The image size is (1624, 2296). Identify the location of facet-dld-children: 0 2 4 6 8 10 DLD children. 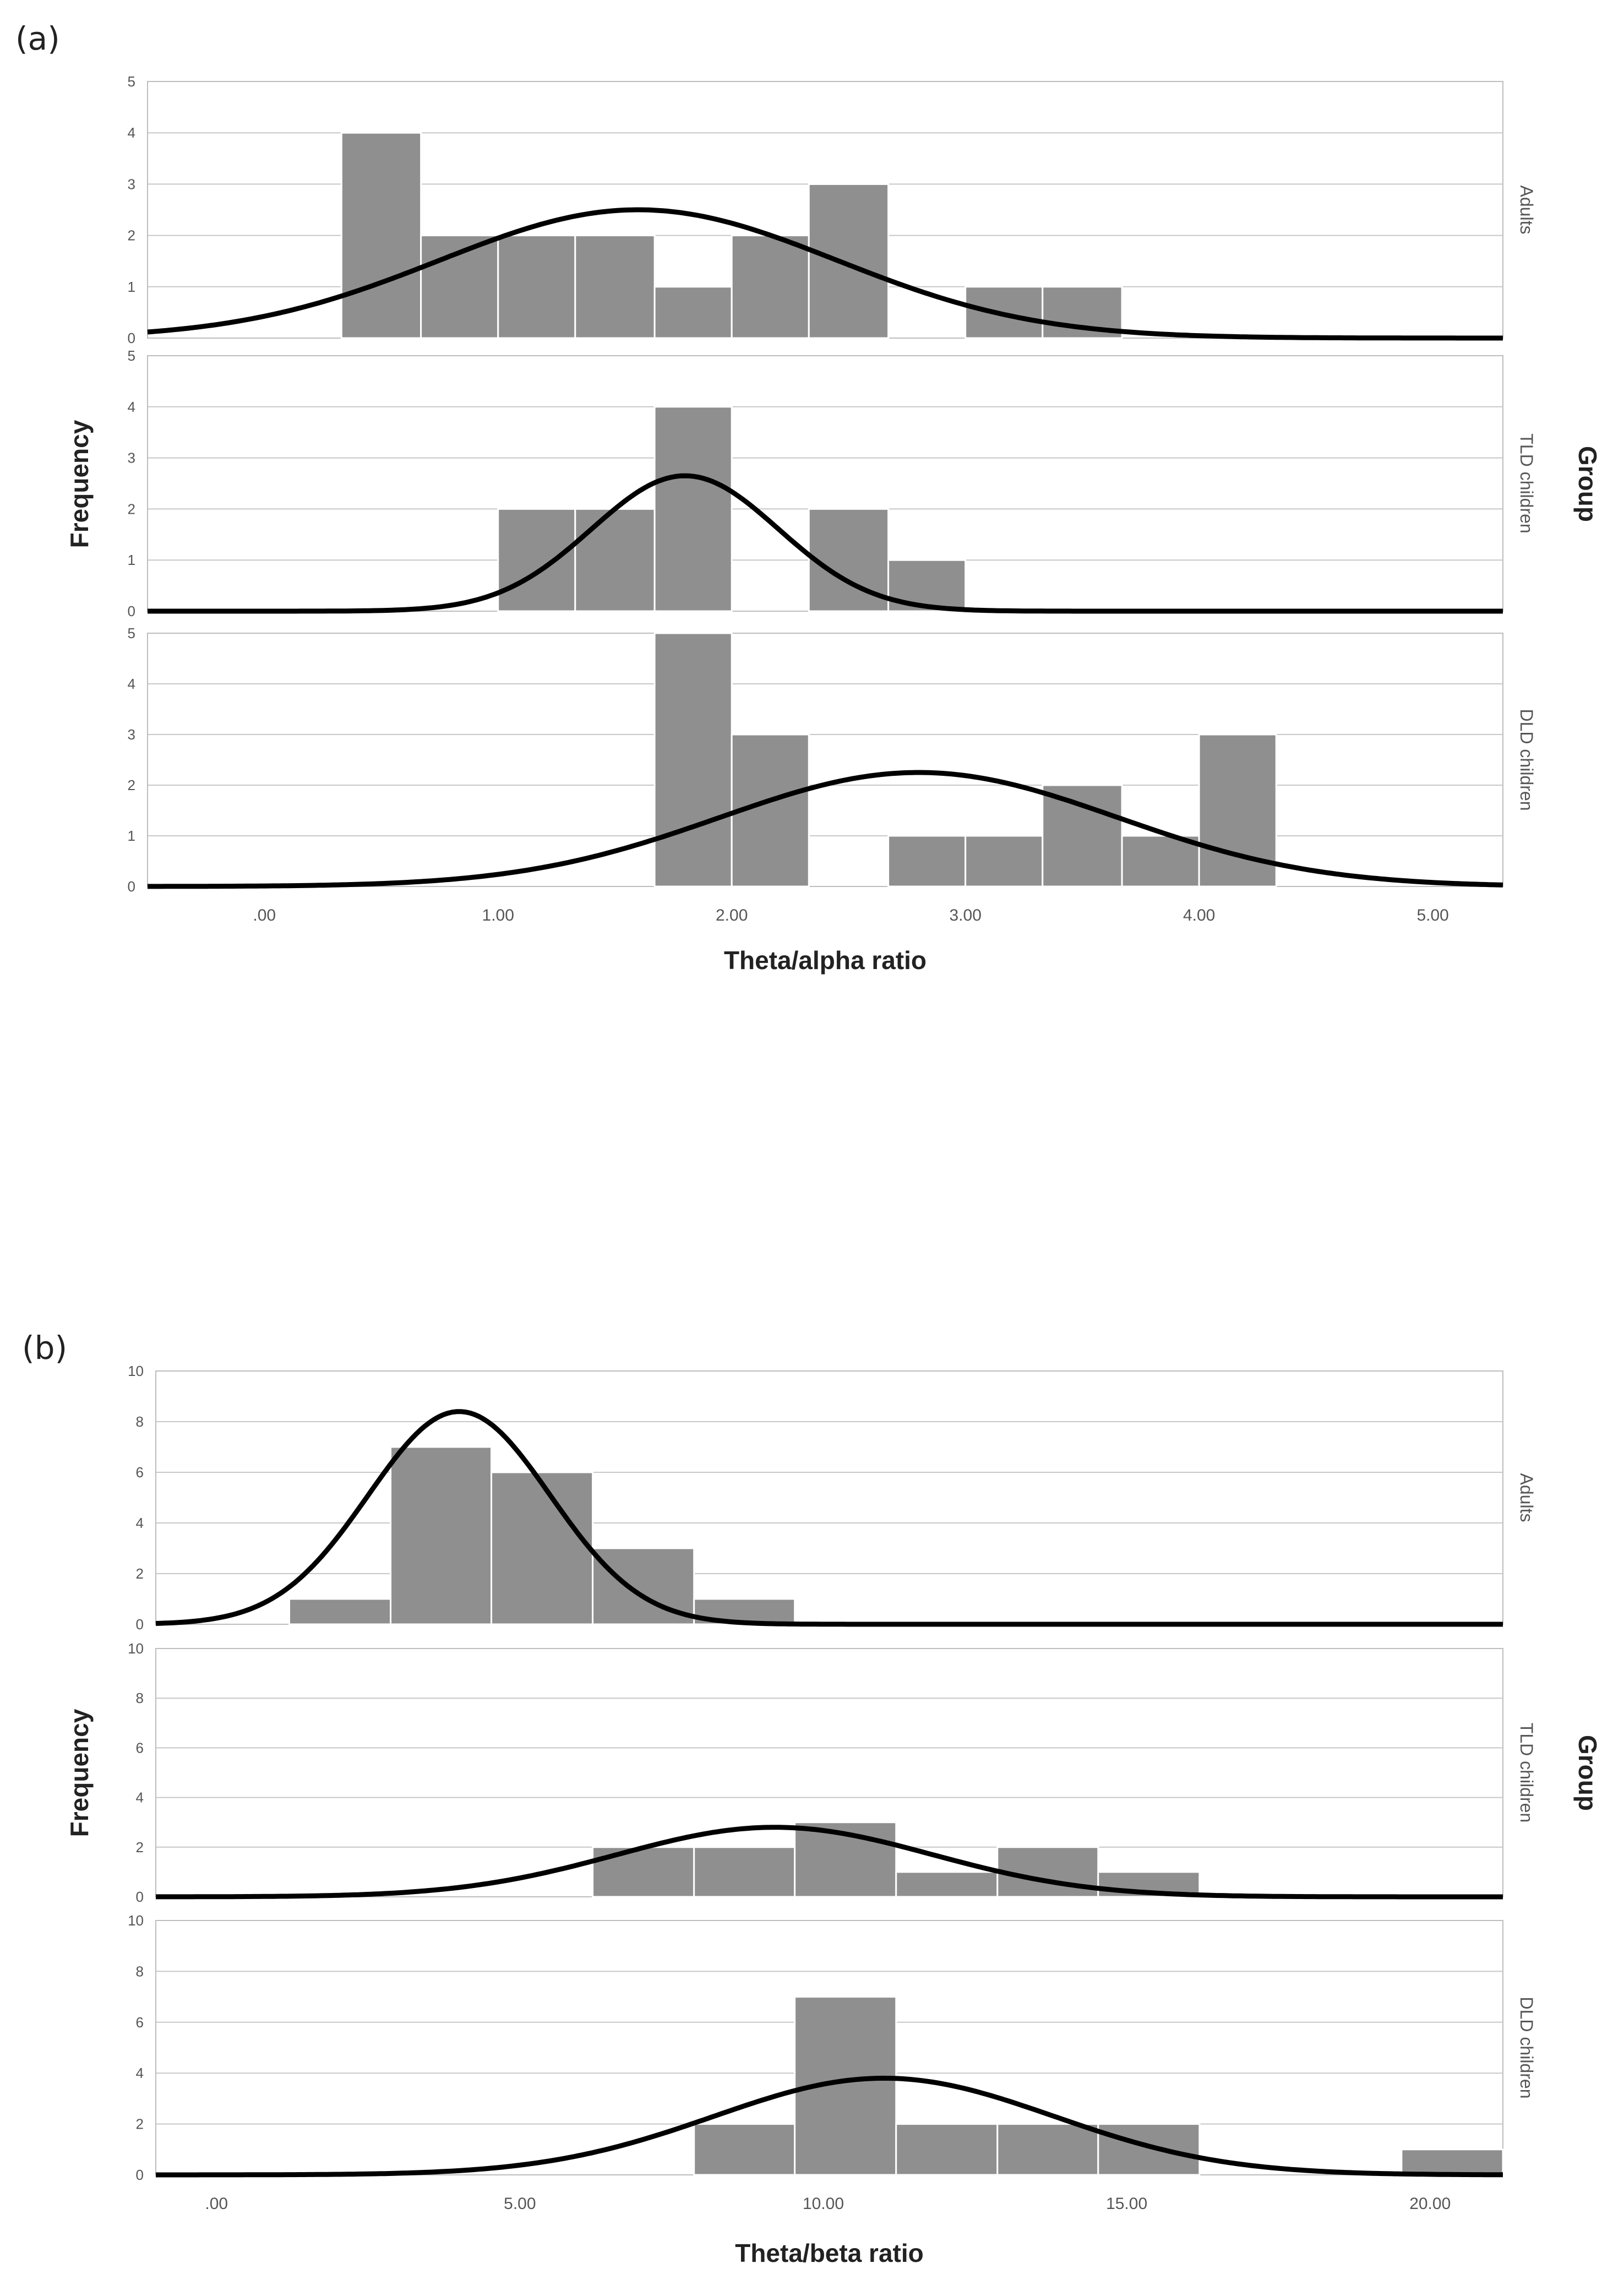
(832, 2048).